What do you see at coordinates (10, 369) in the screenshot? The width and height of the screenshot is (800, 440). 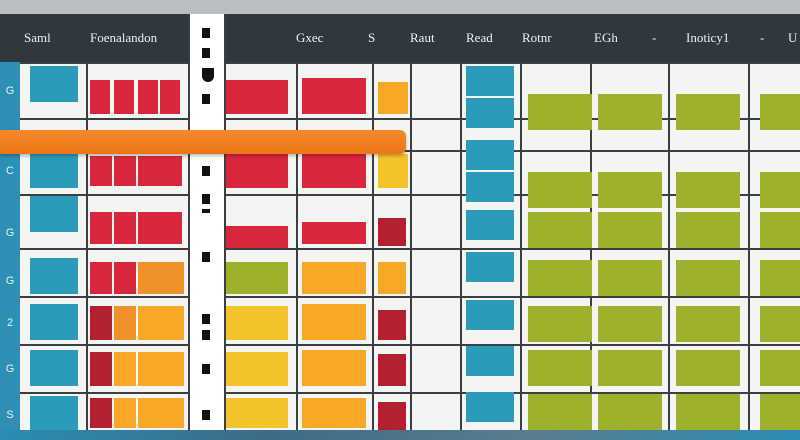 I see `row-label-6: G` at bounding box center [10, 369].